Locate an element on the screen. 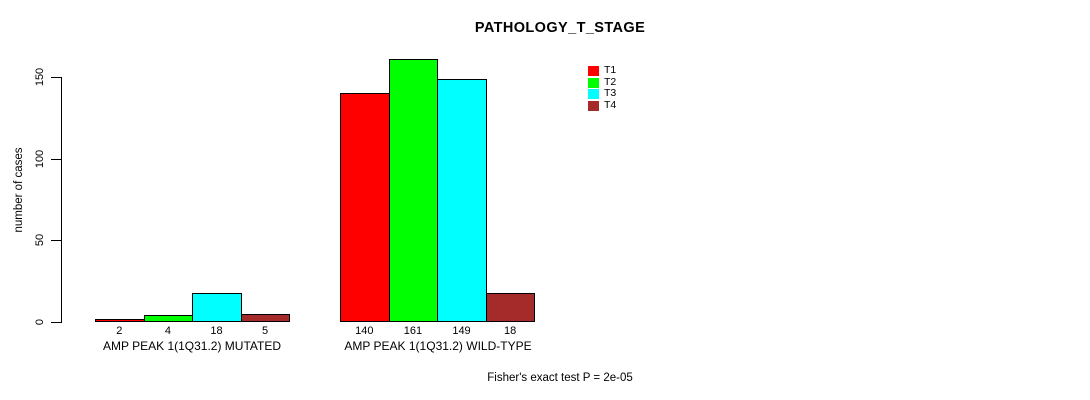  legend-item-t3: T3 is located at coordinates (602, 94).